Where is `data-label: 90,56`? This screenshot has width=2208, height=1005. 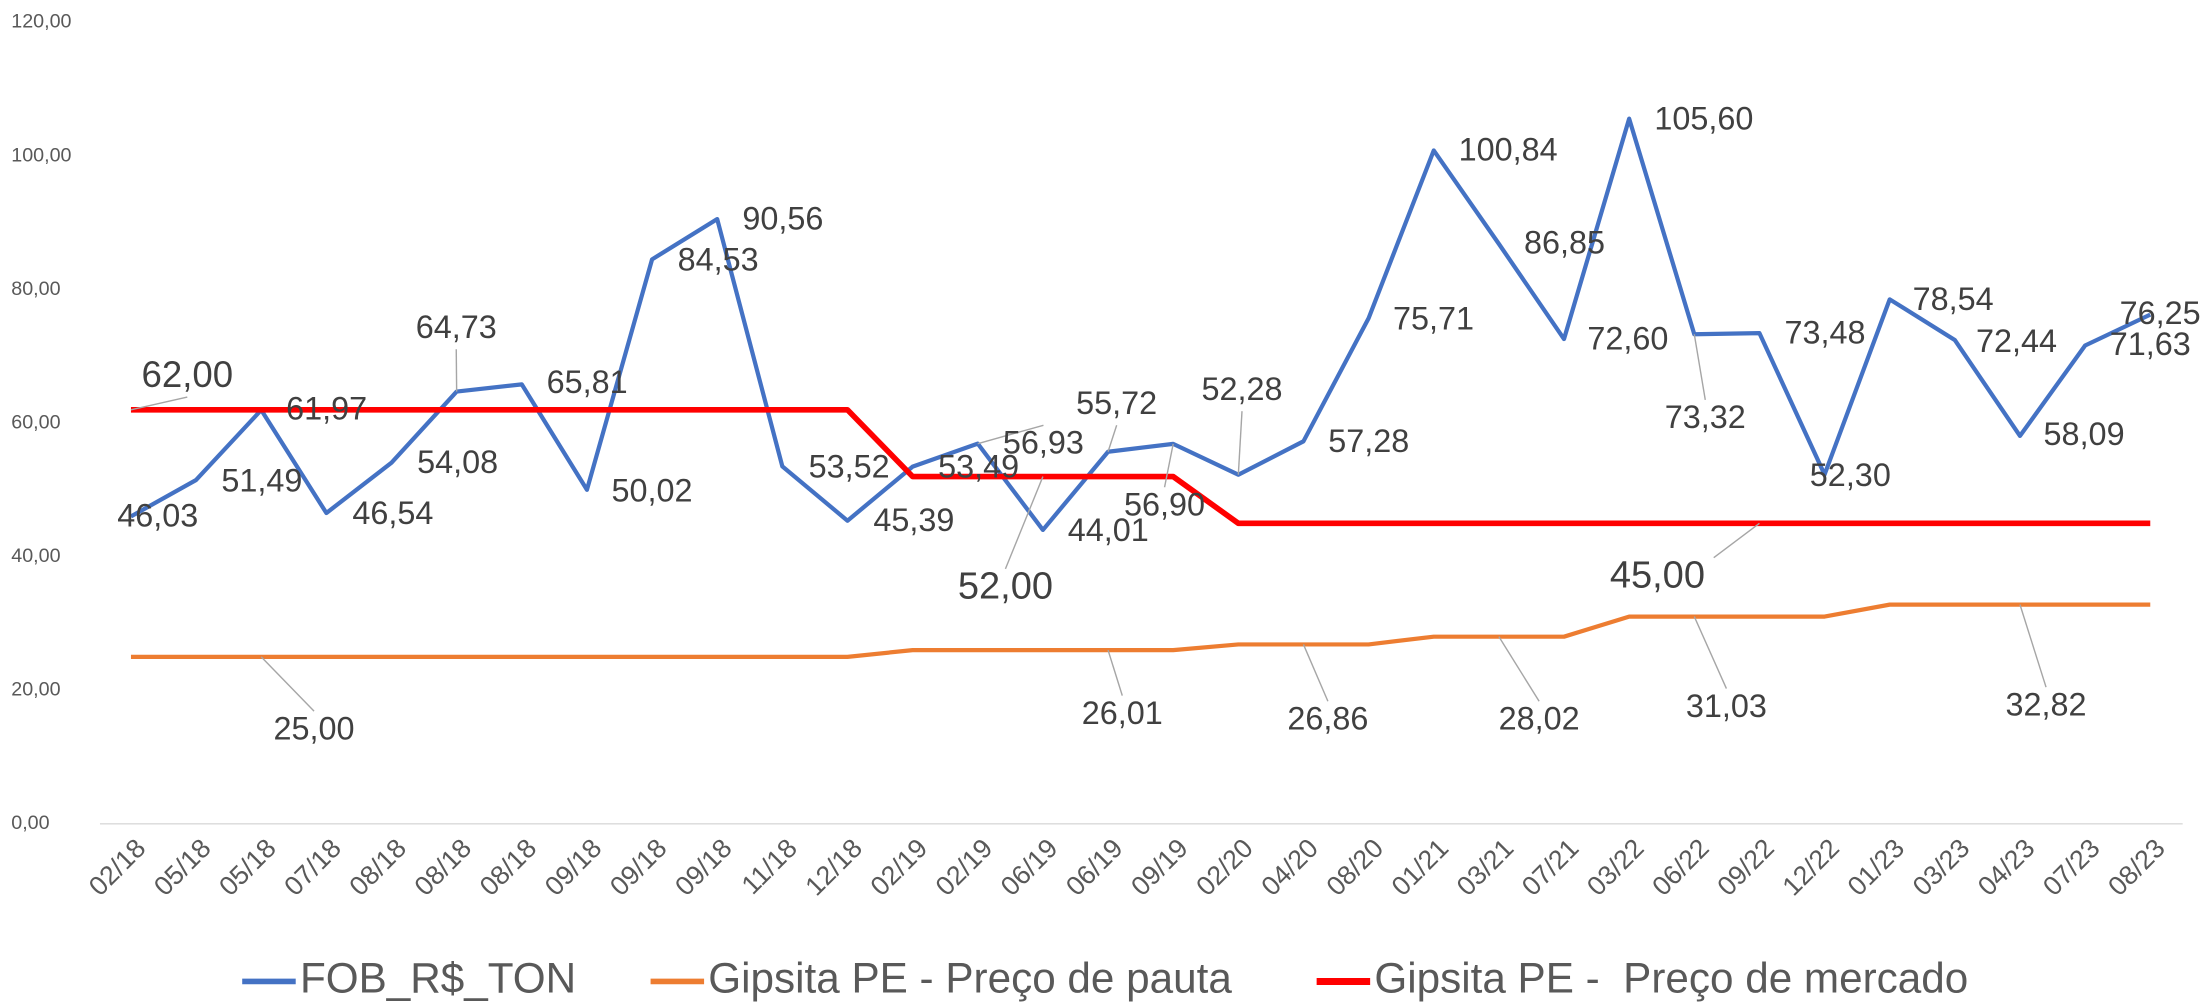 data-label: 90,56 is located at coordinates (782, 219).